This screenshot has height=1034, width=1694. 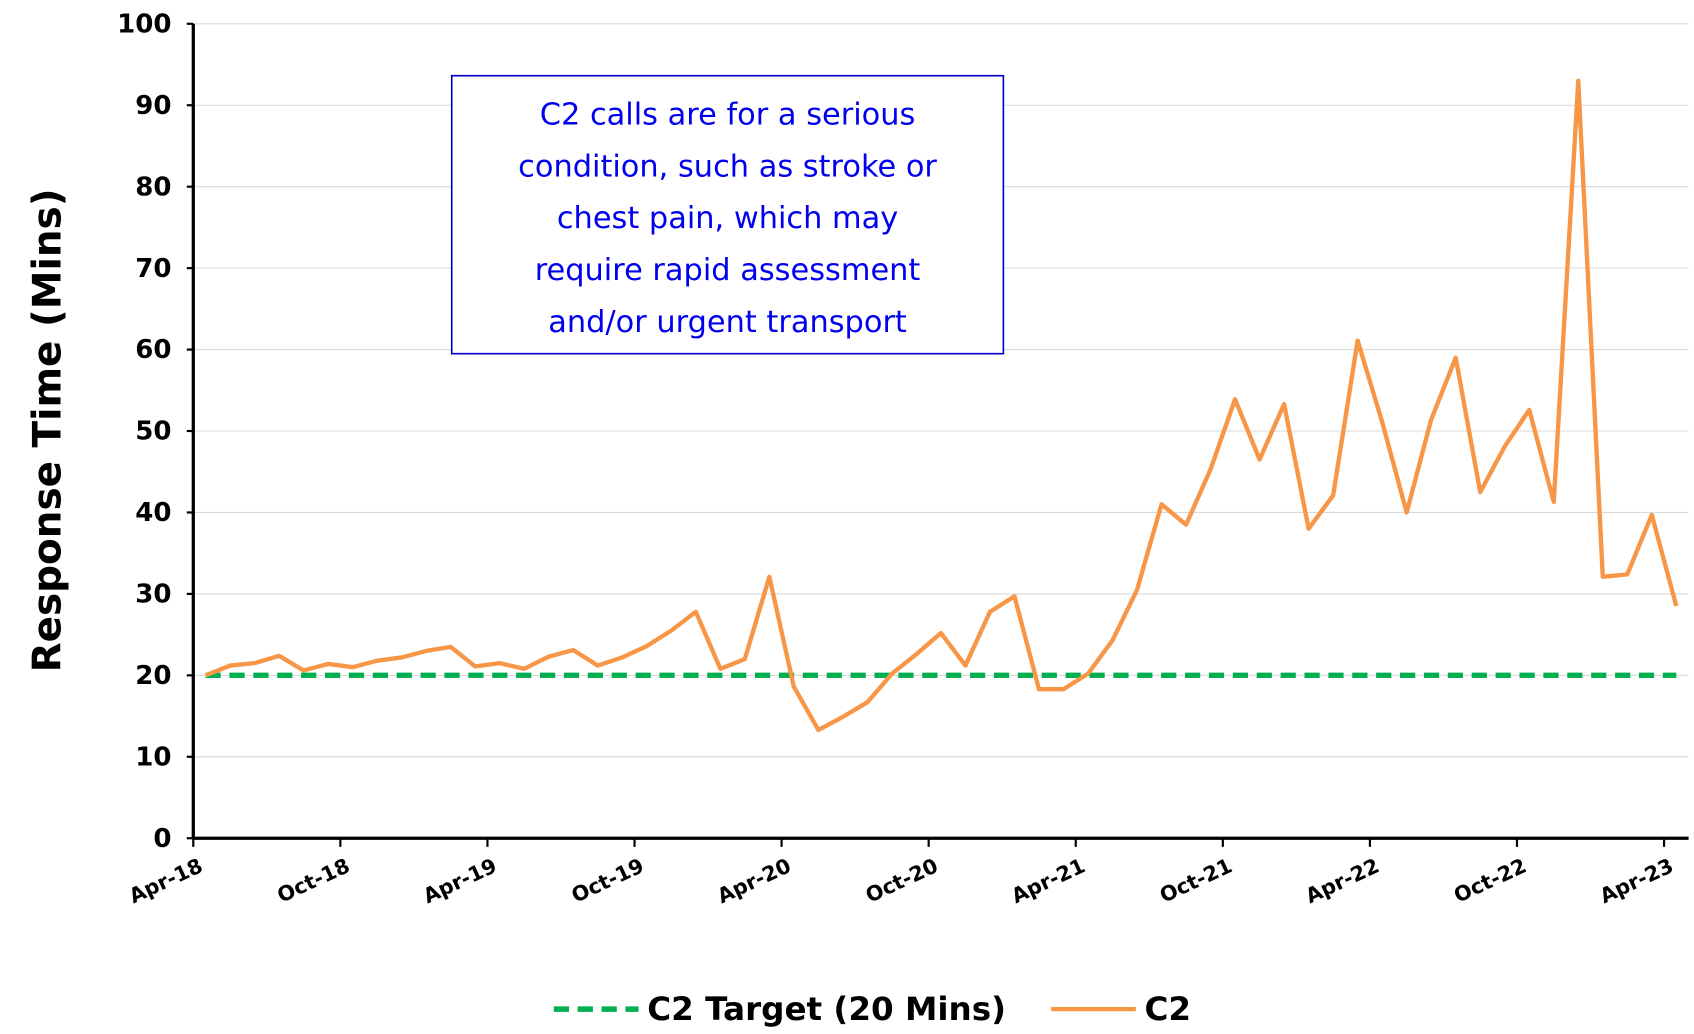 What do you see at coordinates (153, 595) in the screenshot?
I see `y-tick-label: 30` at bounding box center [153, 595].